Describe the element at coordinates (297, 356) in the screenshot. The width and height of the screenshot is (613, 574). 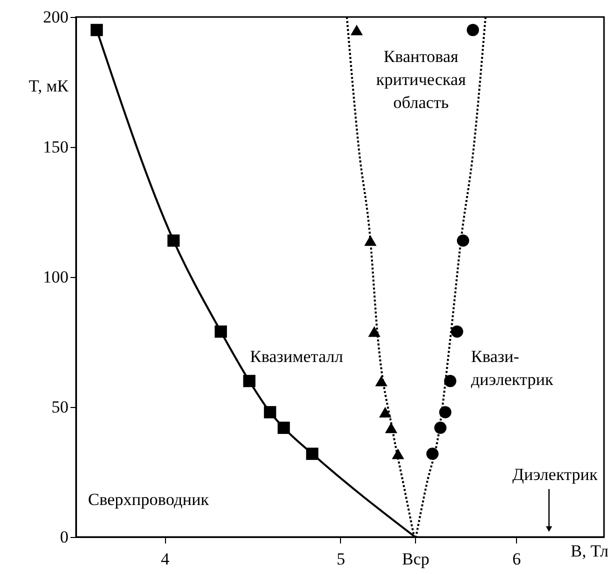
I see `annotation: Квазиметалл` at that location.